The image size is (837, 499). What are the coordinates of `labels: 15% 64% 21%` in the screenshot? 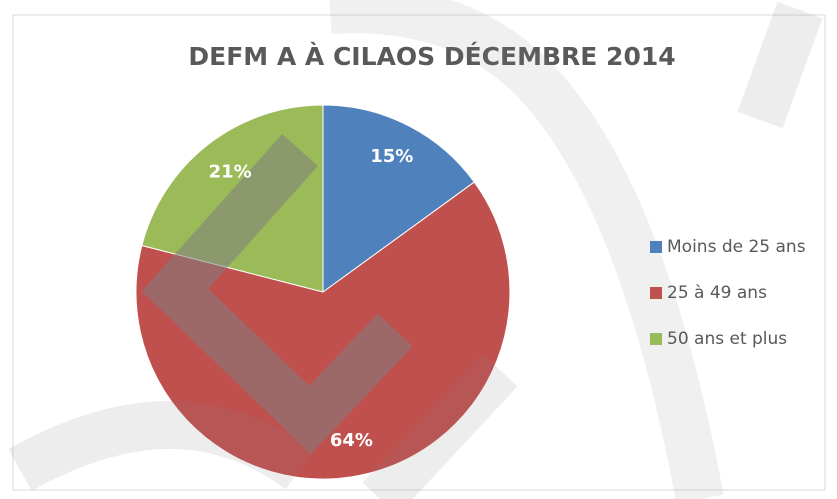 It's located at (311, 298).